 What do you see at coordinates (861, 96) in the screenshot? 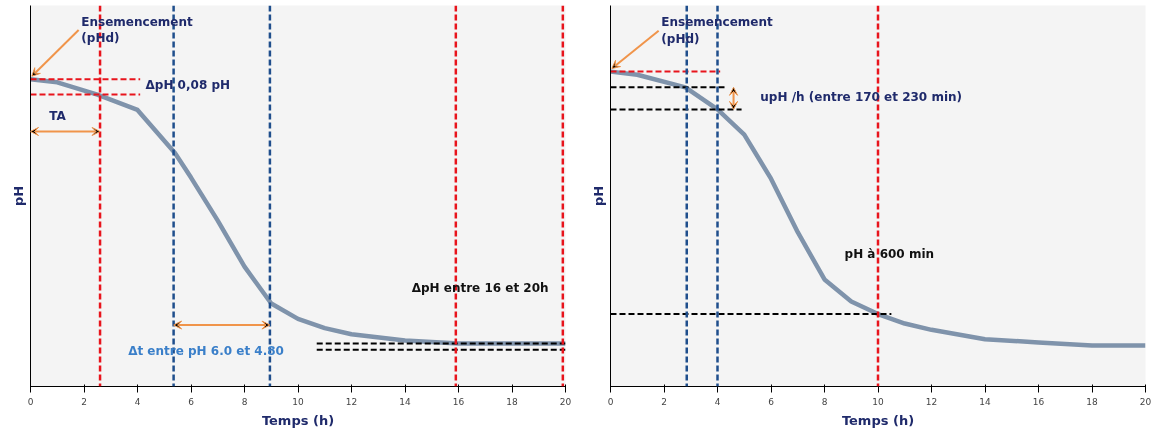
I see `annotation: upH /h (entre 170 et 230 min)` at bounding box center [861, 96].